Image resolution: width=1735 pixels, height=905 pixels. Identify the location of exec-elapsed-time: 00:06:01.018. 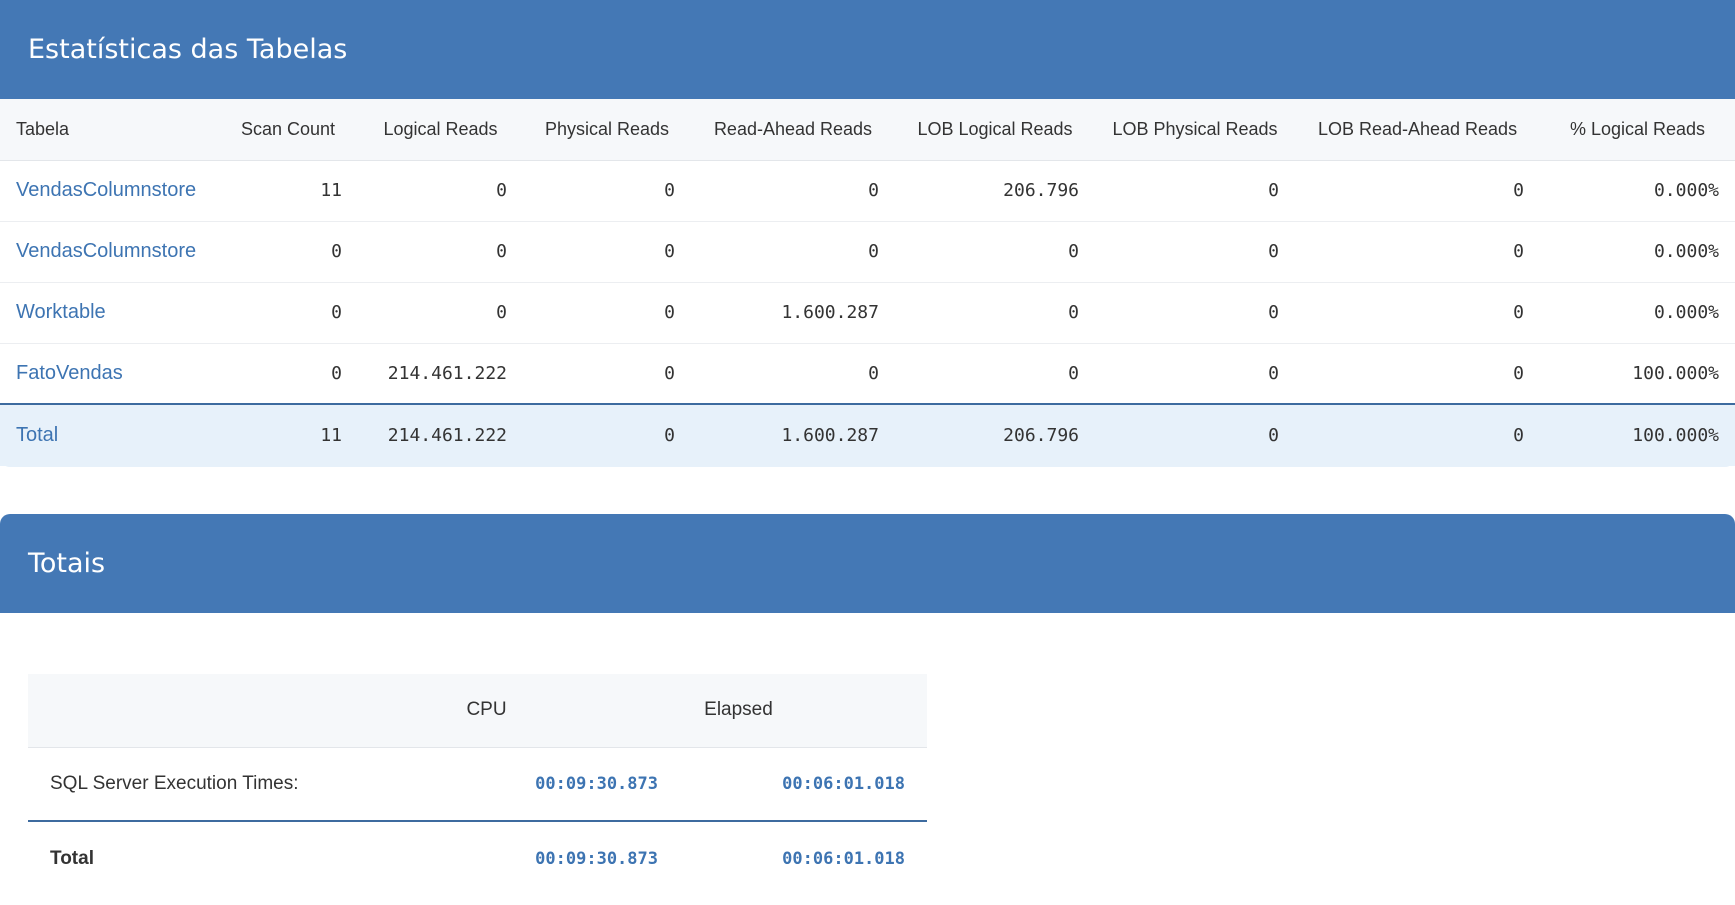
(803, 784).